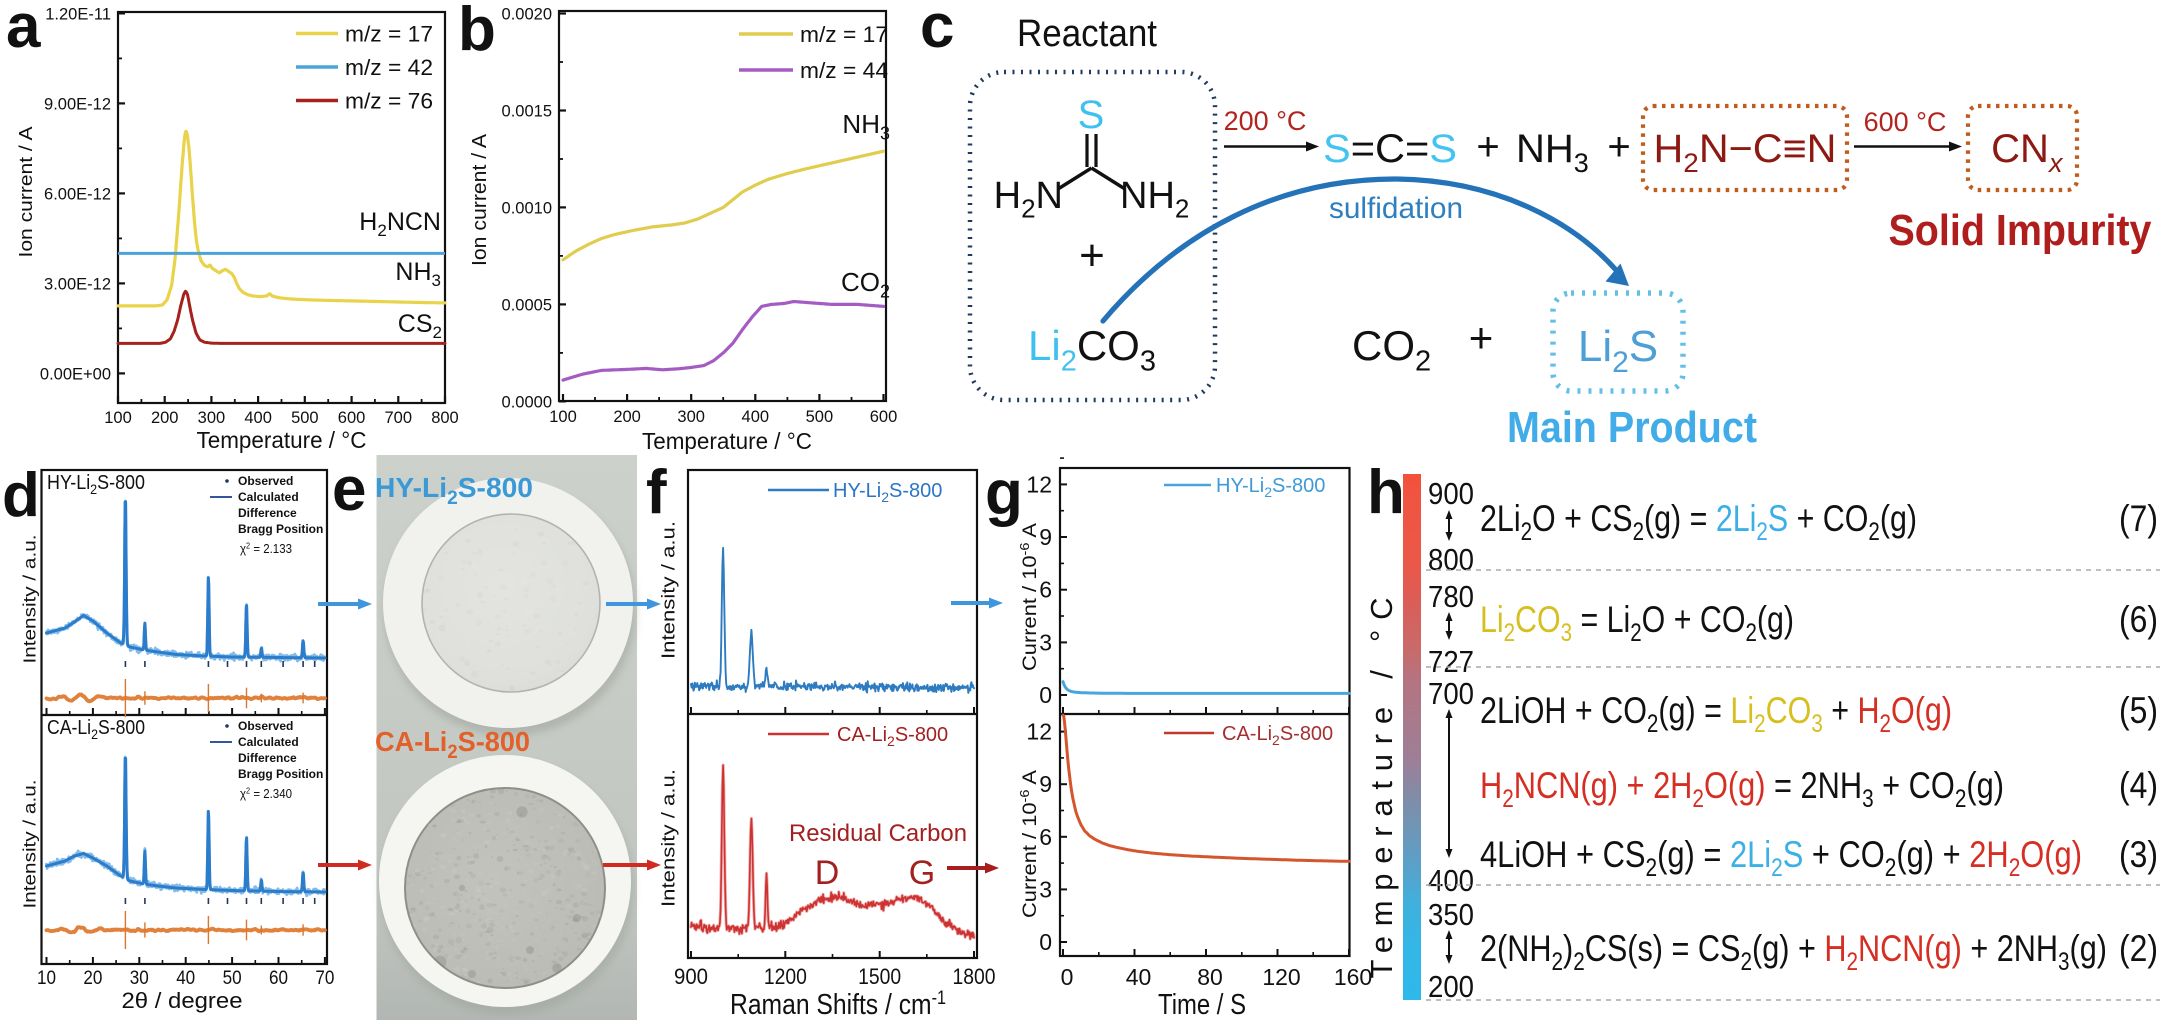 The height and width of the screenshot is (1020, 2160). What do you see at coordinates (1154, 199) in the screenshot?
I see `svg-text: NH2​` at bounding box center [1154, 199].